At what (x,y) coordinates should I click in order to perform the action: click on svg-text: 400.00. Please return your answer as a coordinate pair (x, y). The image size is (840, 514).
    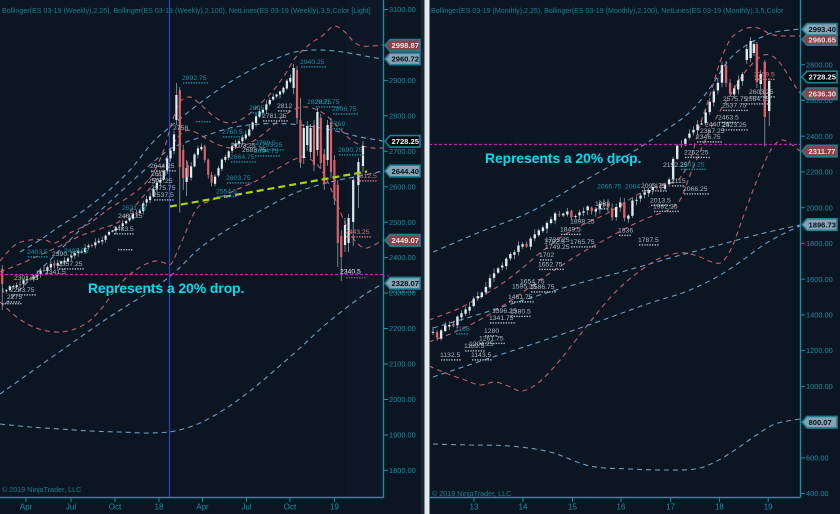
    Looking at the image, I should click on (817, 493).